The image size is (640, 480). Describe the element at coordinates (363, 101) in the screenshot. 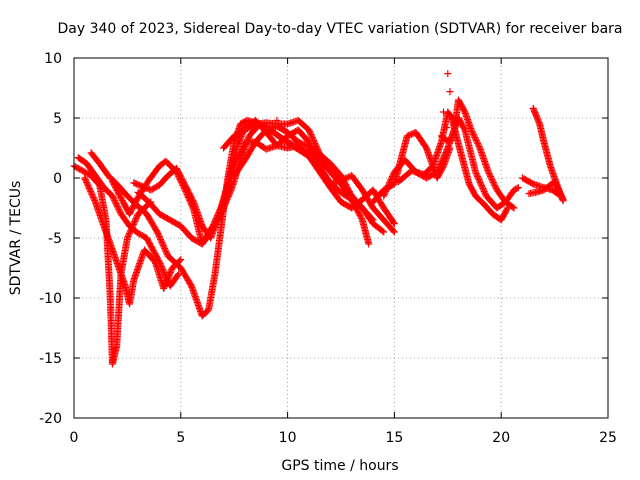

I see `series-isolated` at that location.